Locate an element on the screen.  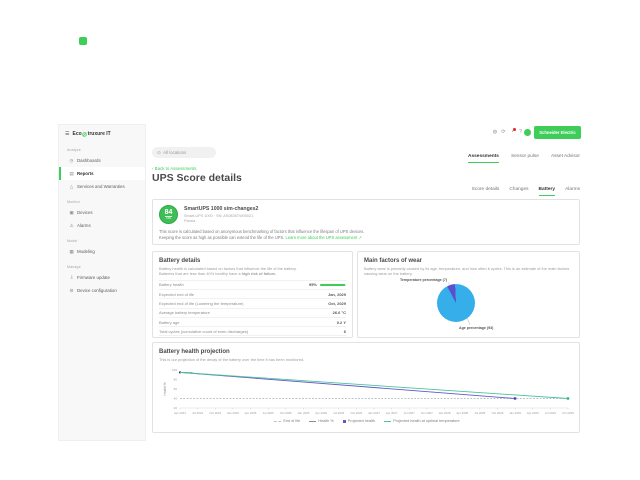
external-link-icon: ↗ is located at coordinates (360, 237).